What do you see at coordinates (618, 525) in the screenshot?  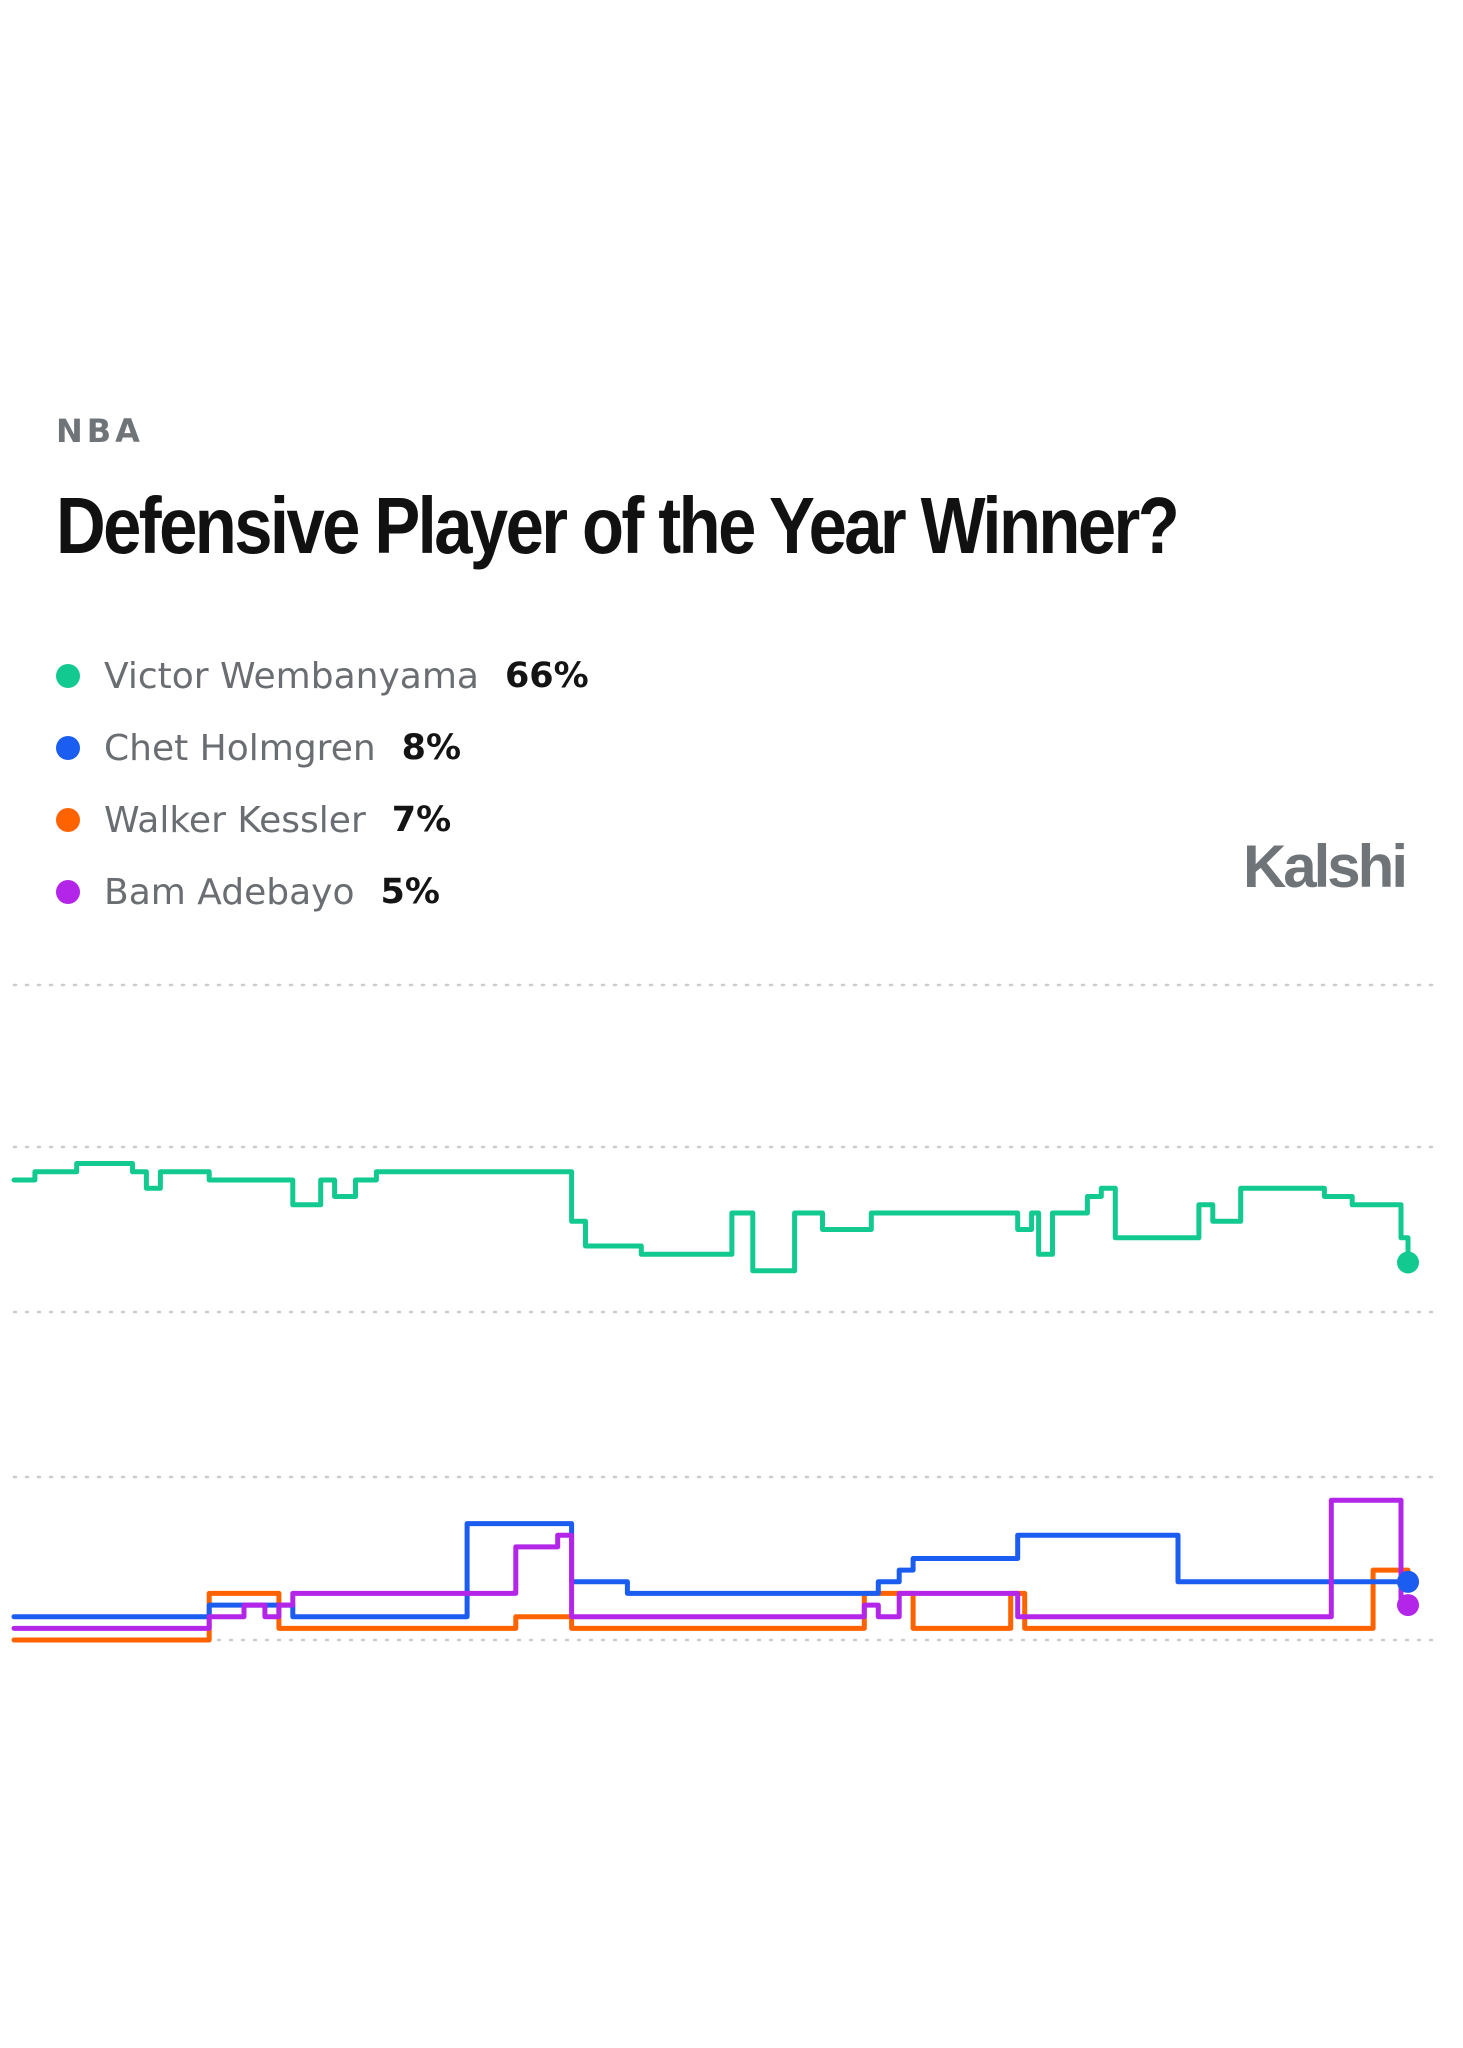 I see `chart-title: Defensive Player of the Year Winner?` at bounding box center [618, 525].